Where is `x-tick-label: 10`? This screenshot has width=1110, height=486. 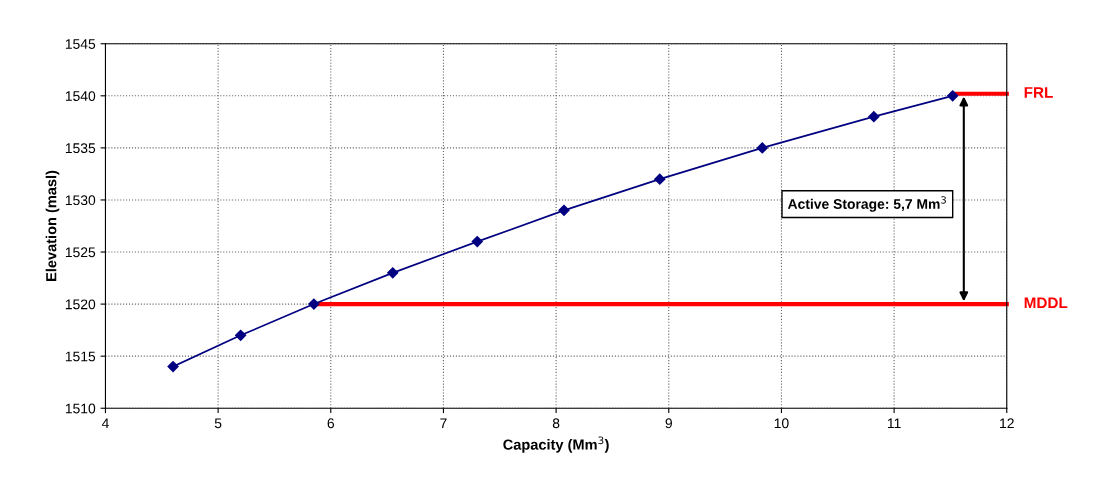 x-tick-label: 10 is located at coordinates (781, 423).